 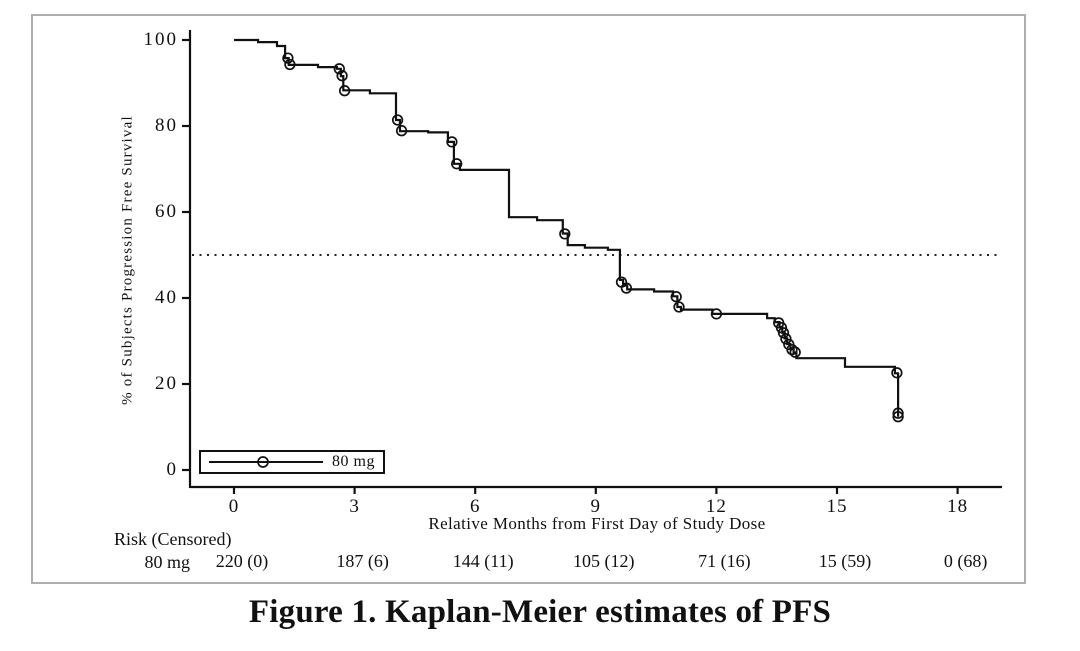 What do you see at coordinates (540, 612) in the screenshot?
I see `figure-caption: Figure 1. Kaplan-Meier estimates of PFS` at bounding box center [540, 612].